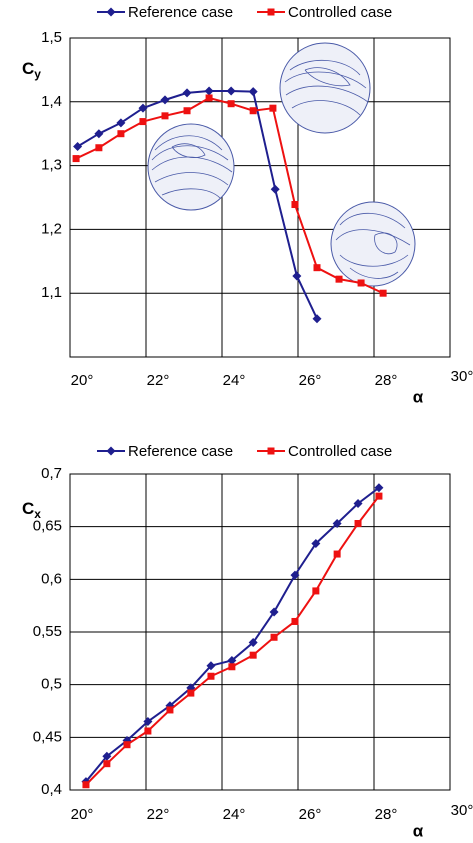 The image size is (473, 843). What do you see at coordinates (51, 292) in the screenshot?
I see `y-tick-label: 1,1` at bounding box center [51, 292].